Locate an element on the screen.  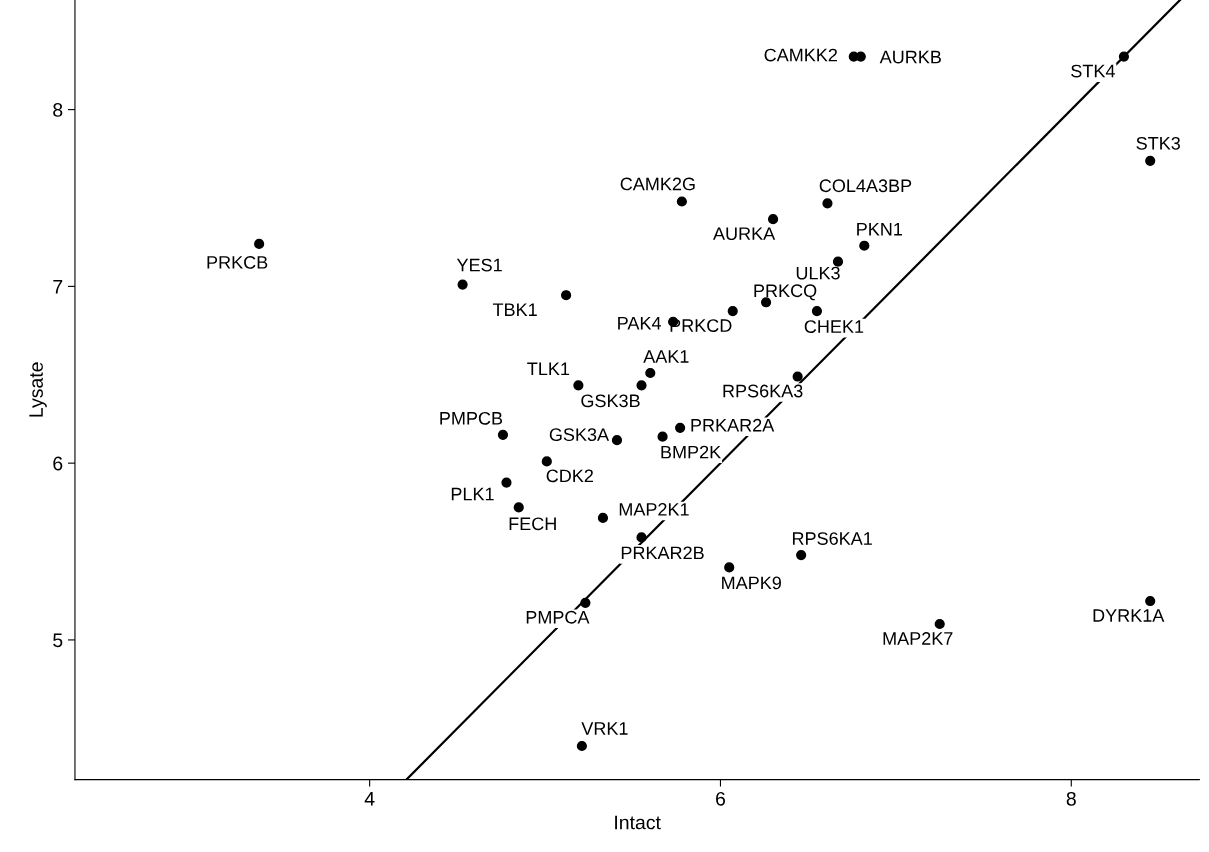
annotation: MAPK9 is located at coordinates (751, 583).